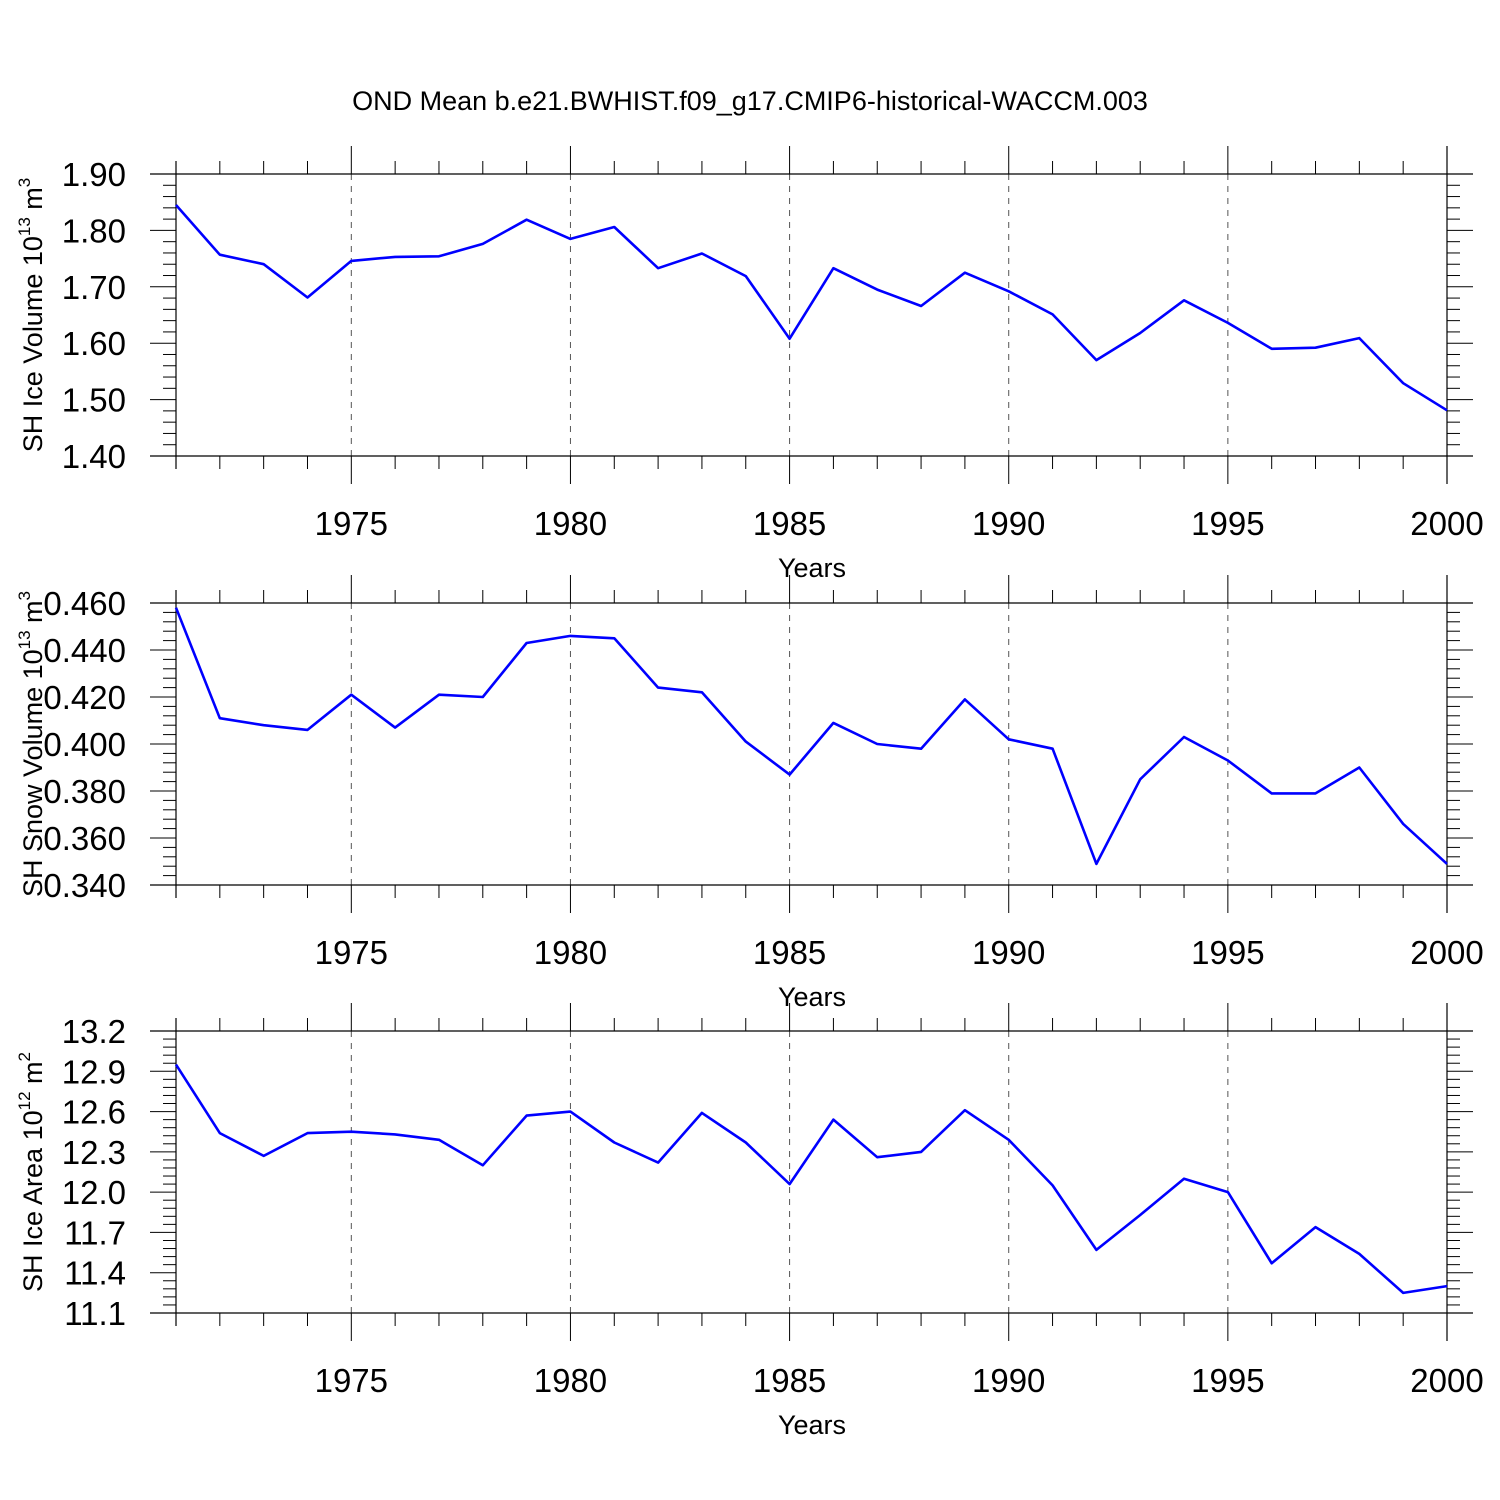 The height and width of the screenshot is (1500, 1500). I want to click on y-tick-label: 0.360, so click(84, 838).